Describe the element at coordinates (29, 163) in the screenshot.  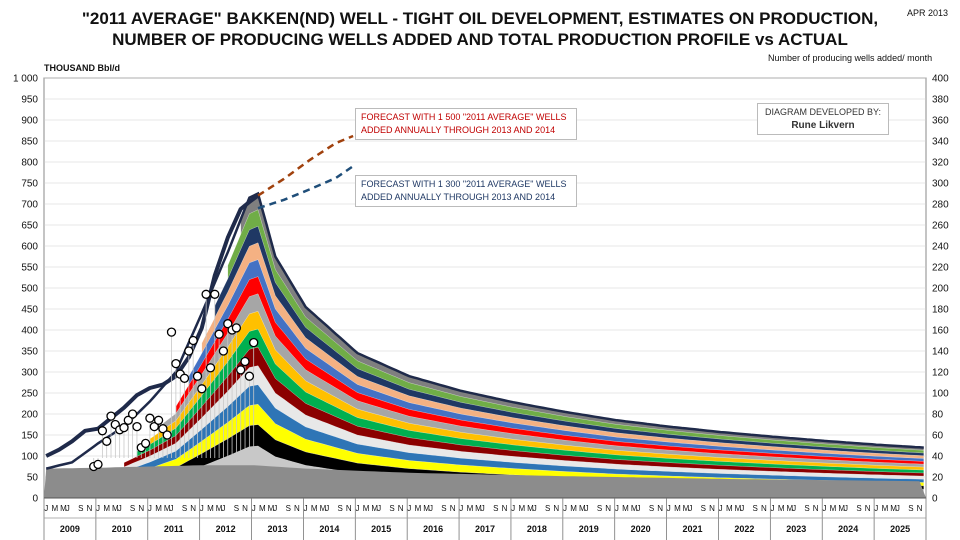
I see `y-tick-label: 800` at that location.